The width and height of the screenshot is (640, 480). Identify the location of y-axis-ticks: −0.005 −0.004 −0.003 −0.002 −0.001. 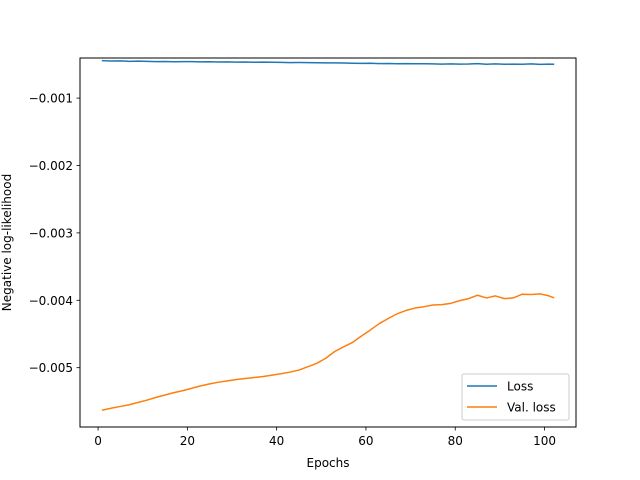
(54, 233).